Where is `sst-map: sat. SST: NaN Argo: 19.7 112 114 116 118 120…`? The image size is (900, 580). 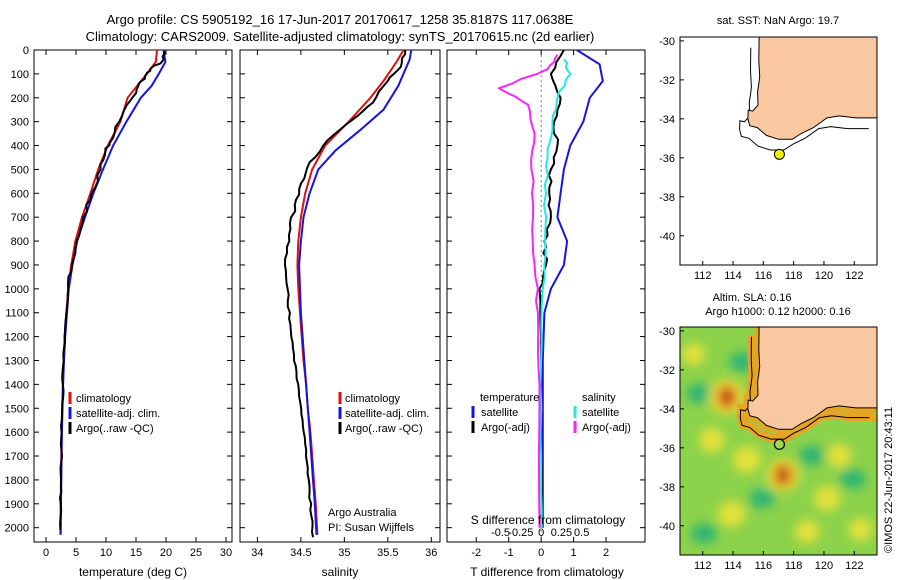 sst-map: sat. SST: NaN Argo: 19.7 112 114 116 118 120… is located at coordinates (768, 148).